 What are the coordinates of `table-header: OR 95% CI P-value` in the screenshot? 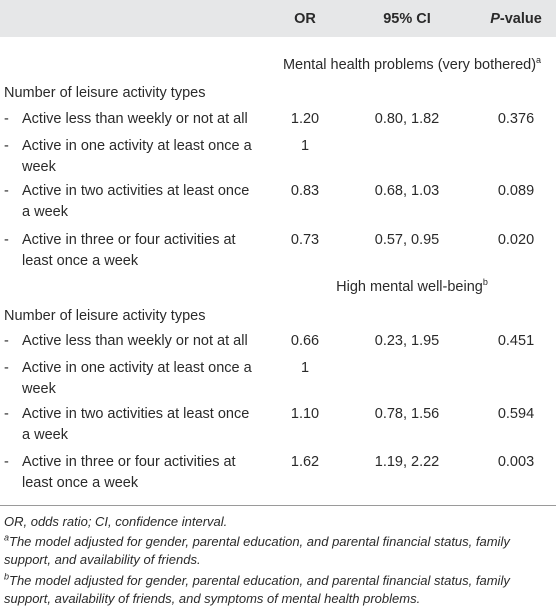 It's located at (278, 18).